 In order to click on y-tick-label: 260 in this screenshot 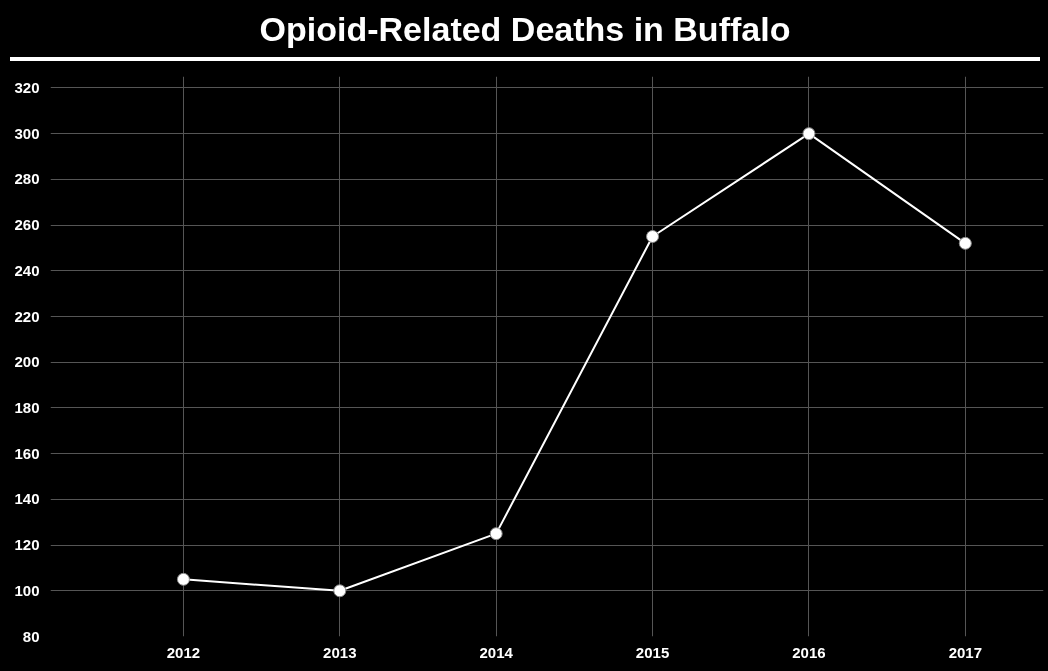, I will do `click(27, 225)`.